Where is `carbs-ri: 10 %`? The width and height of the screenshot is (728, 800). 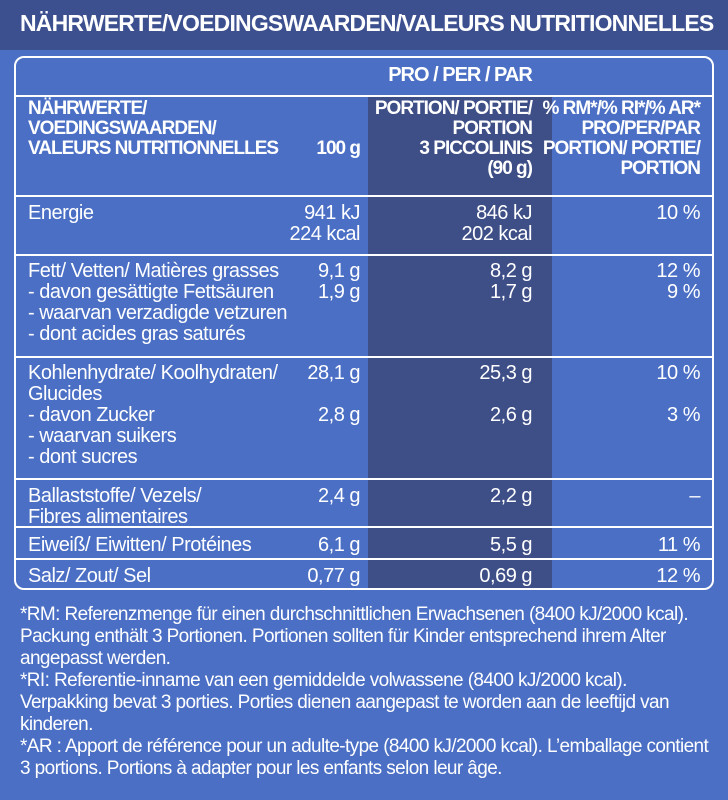
carbs-ri: 10 % is located at coordinates (678, 373).